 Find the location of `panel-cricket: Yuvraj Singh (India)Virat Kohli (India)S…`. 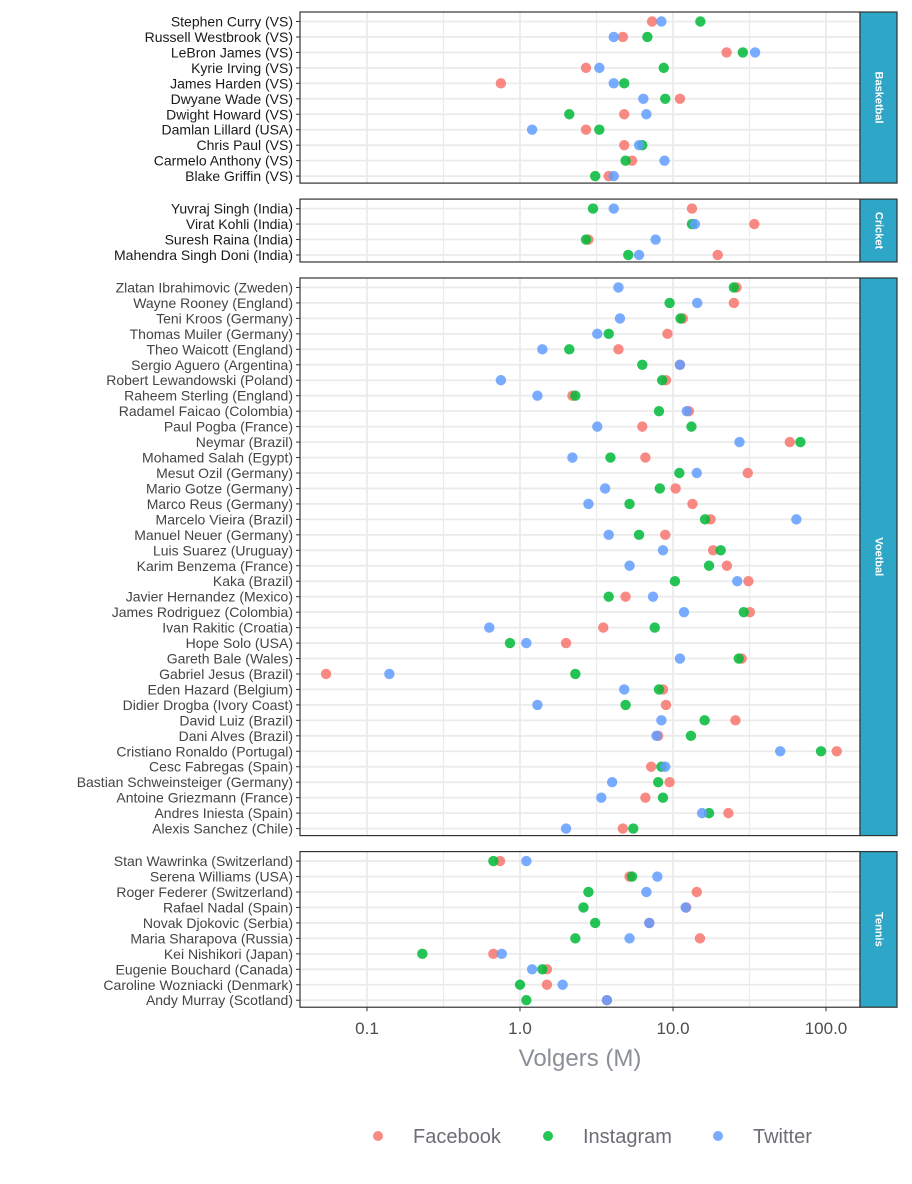

panel-cricket: Yuvraj Singh (India)Virat Kohli (India)S… is located at coordinates (506, 230).